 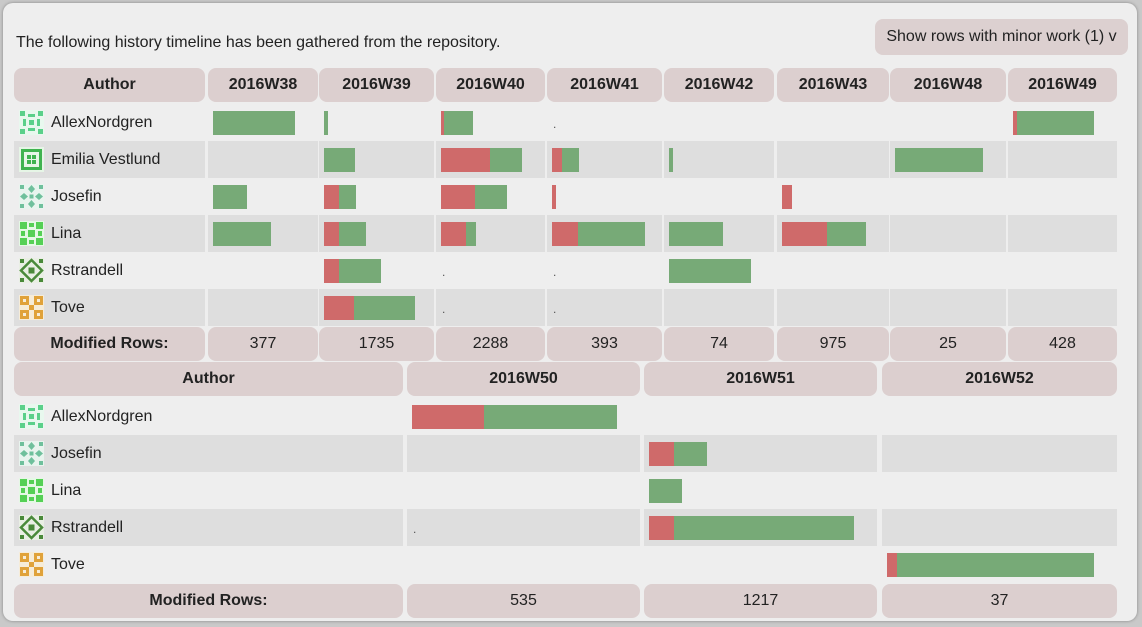 What do you see at coordinates (1001, 37) in the screenshot?
I see `show-minor-rows-button: Show rows with minor work (1) v` at bounding box center [1001, 37].